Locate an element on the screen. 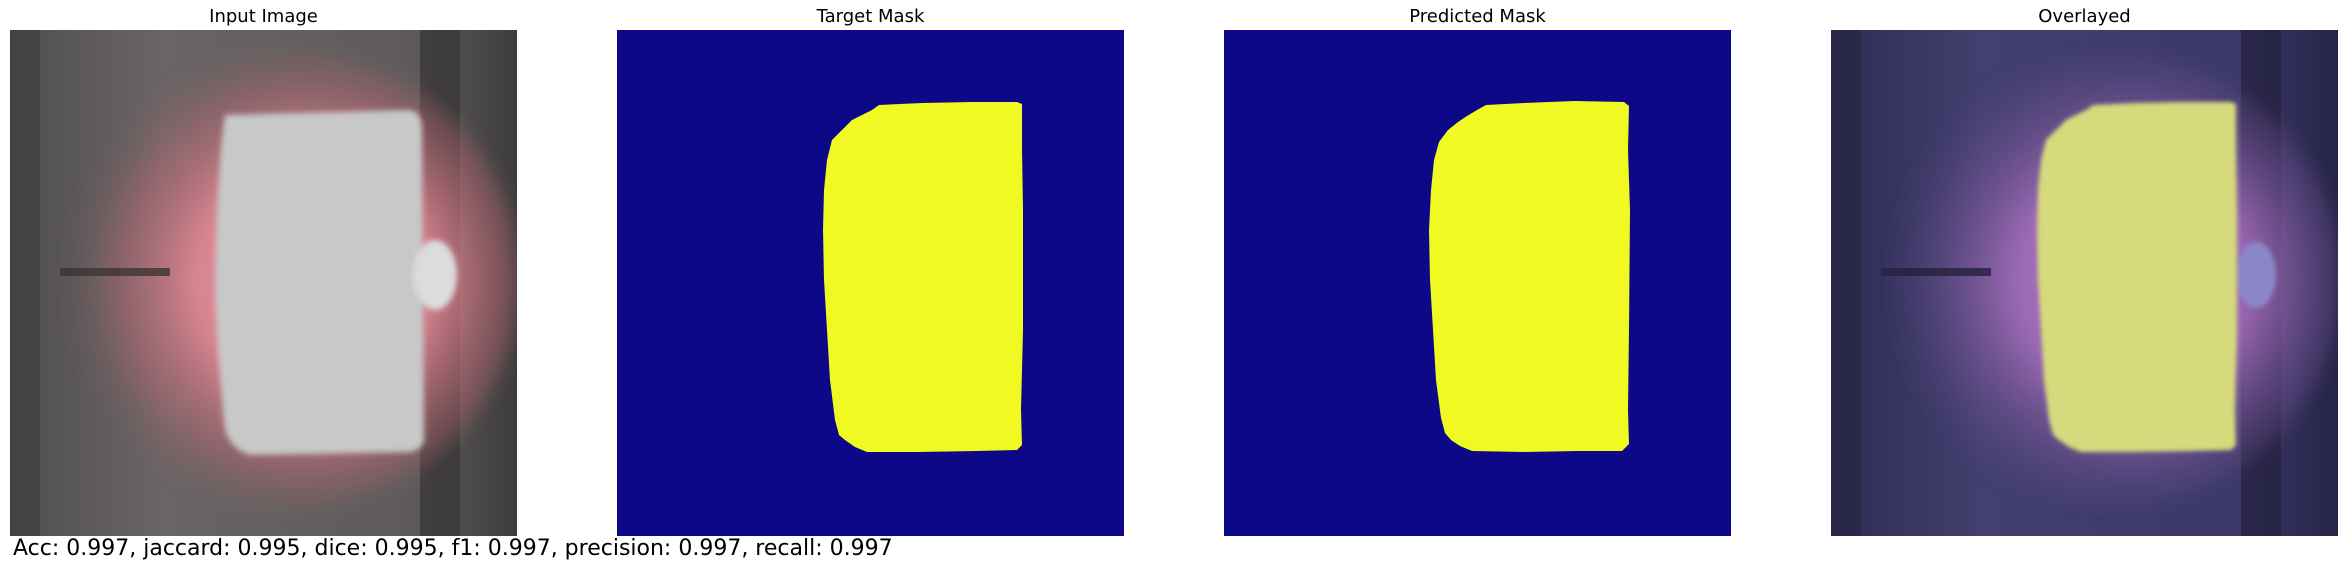 This screenshot has height=570, width=2345. target-mask-title: Target Mask is located at coordinates (870, 16).